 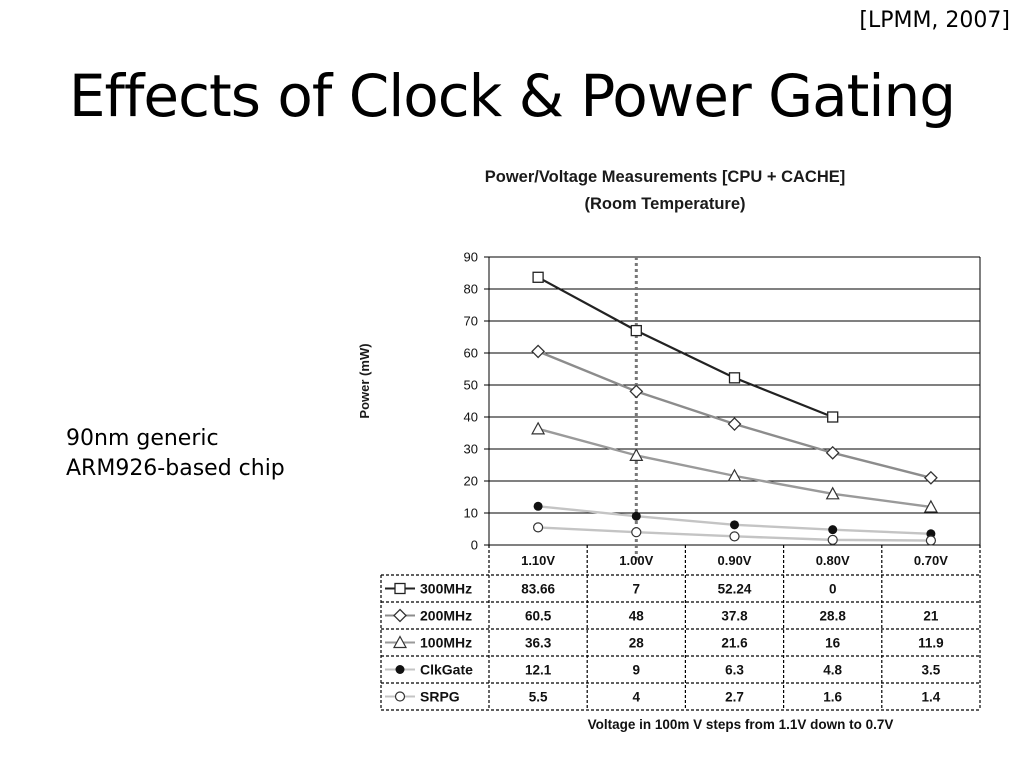 What do you see at coordinates (664, 204) in the screenshot?
I see `chart-subtitle: (Room Temperature)` at bounding box center [664, 204].